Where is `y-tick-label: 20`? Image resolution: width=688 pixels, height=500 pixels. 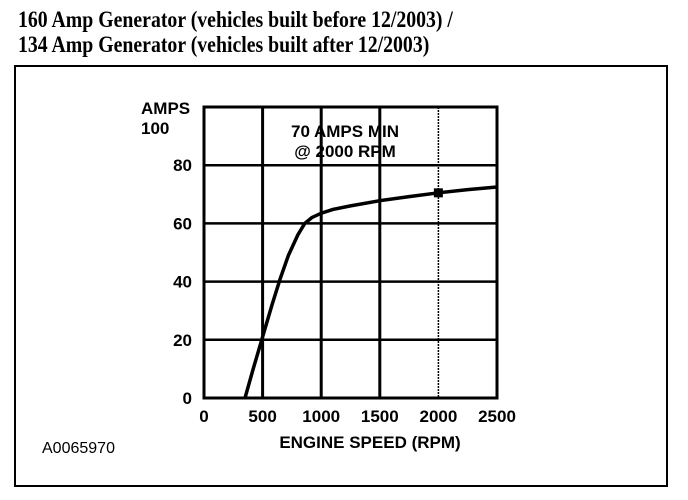 y-tick-label: 20 is located at coordinates (182, 340).